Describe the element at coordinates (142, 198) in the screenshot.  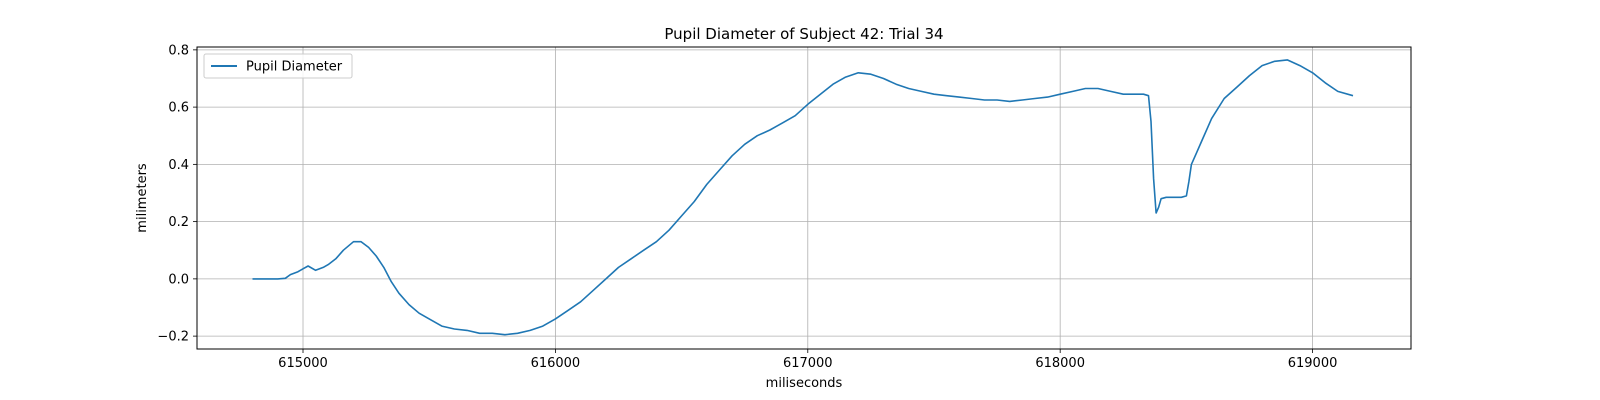
I see `y-axis-title: milimeters` at that location.